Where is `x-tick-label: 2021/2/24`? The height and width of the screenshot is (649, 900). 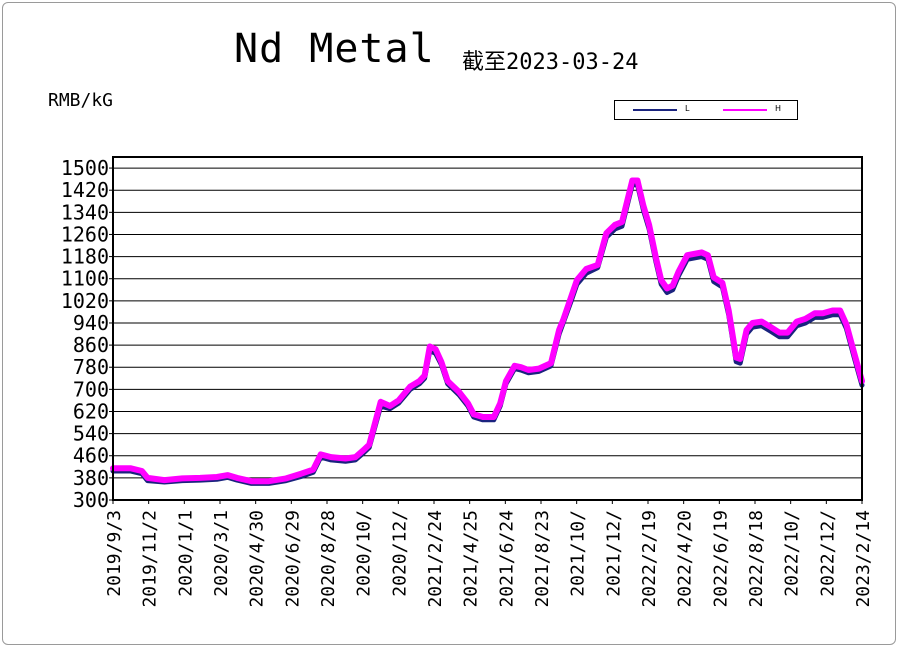
x-tick-label: 2021/2/24 is located at coordinates (435, 559).